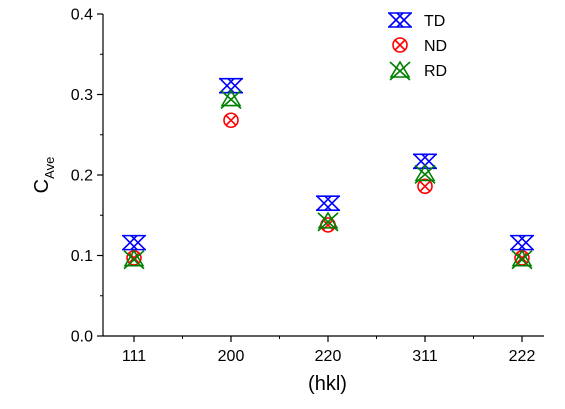 This screenshot has width=565, height=409. Describe the element at coordinates (82, 256) in the screenshot. I see `y-tick-label: 0.1` at that location.